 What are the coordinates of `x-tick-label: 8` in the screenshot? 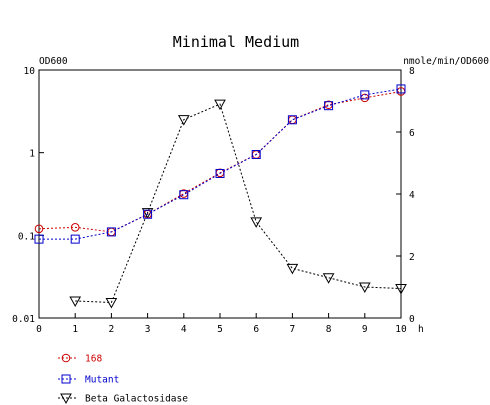 It's located at (329, 329).